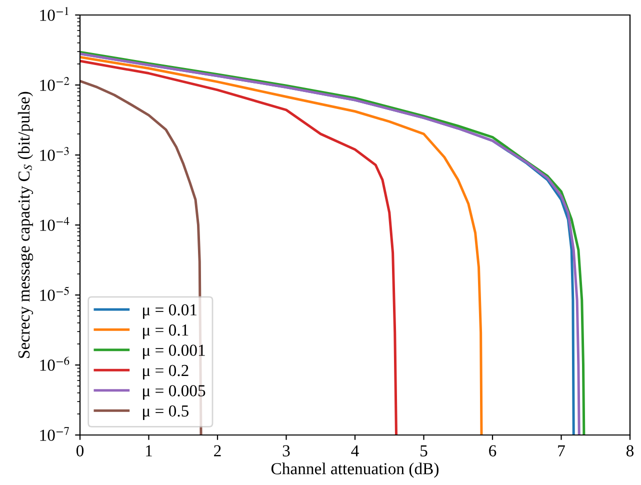 The image size is (641, 485). Describe the element at coordinates (54, 153) in the screenshot. I see `y-tick-label: 10$^{−3}$` at that location.